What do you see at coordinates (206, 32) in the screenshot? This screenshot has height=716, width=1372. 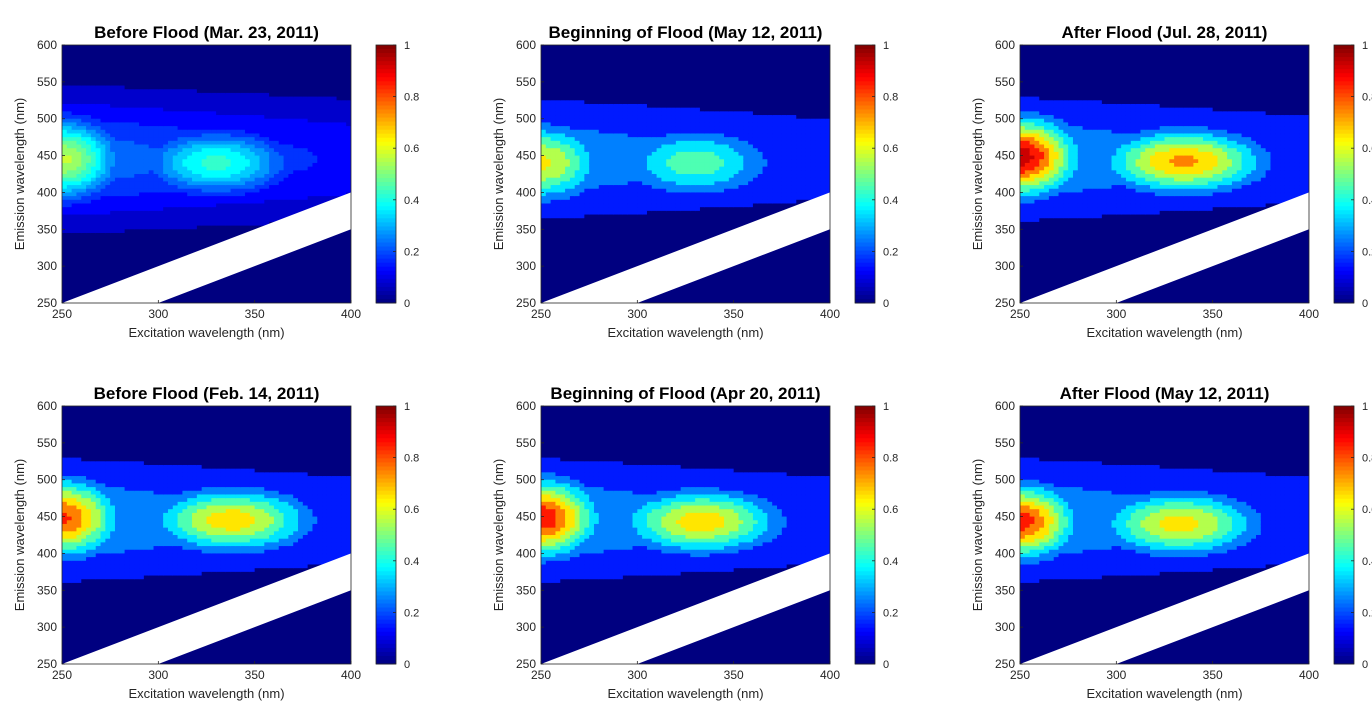 I see `panel-title: Before Flood (Mar. 23, 2011)` at bounding box center [206, 32].